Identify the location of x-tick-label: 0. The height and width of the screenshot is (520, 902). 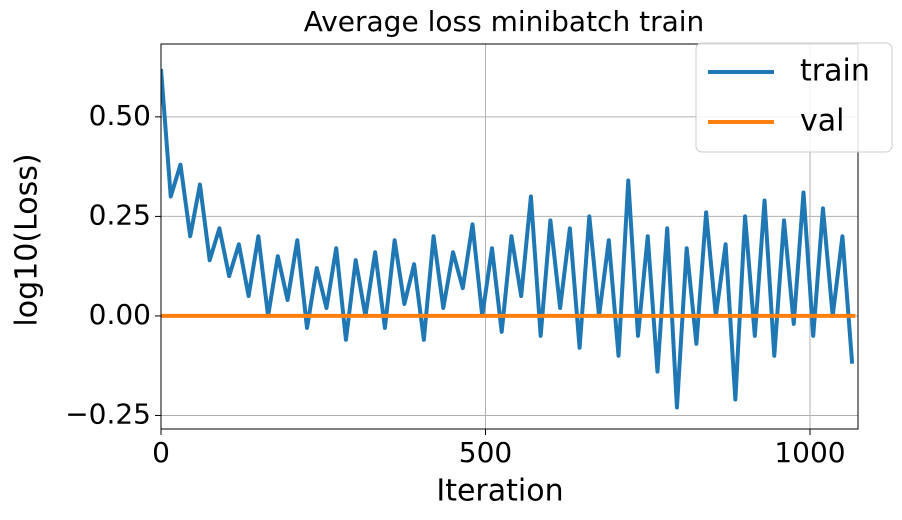
(161, 452).